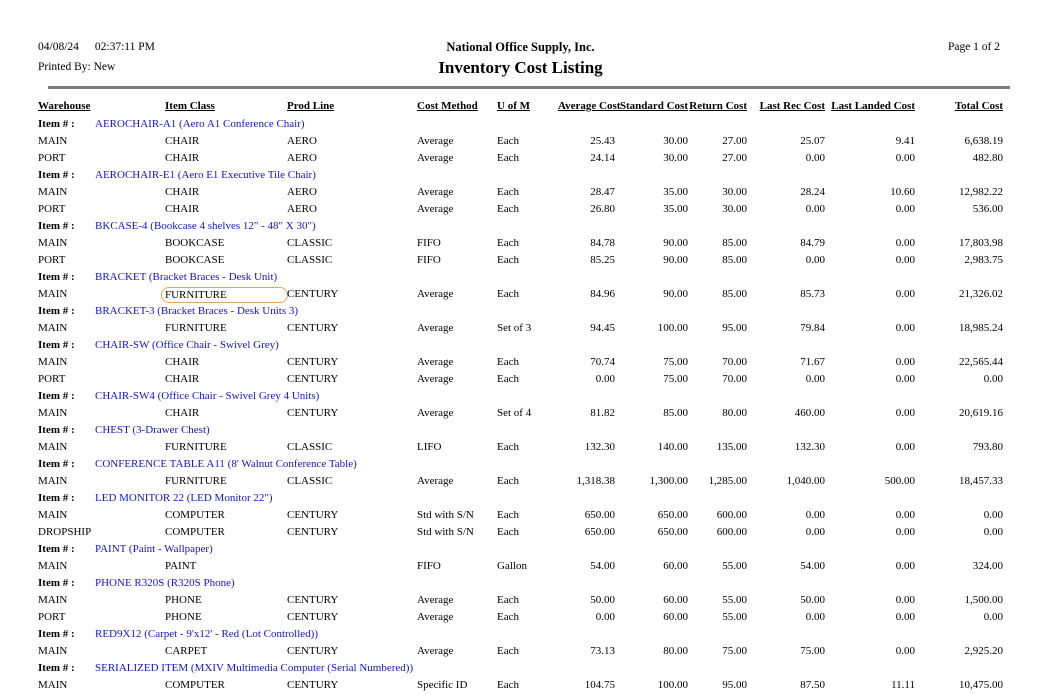 The image size is (1041, 695). Describe the element at coordinates (812, 294) in the screenshot. I see `last-rec-cost-cell: 85.73` at that location.